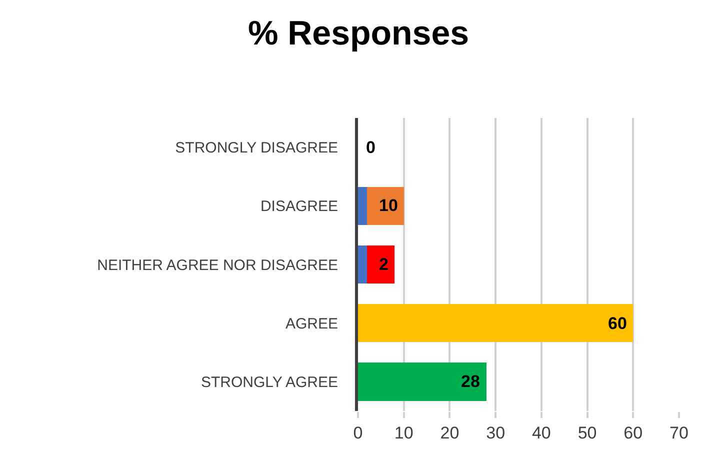 The height and width of the screenshot is (466, 717). I want to click on x-tick-label: 70, so click(679, 432).